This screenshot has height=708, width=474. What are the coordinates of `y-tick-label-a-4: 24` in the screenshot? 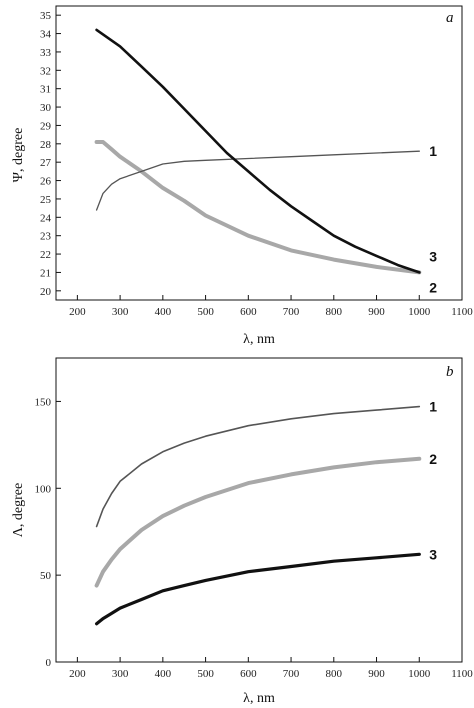 It's located at (46, 218).